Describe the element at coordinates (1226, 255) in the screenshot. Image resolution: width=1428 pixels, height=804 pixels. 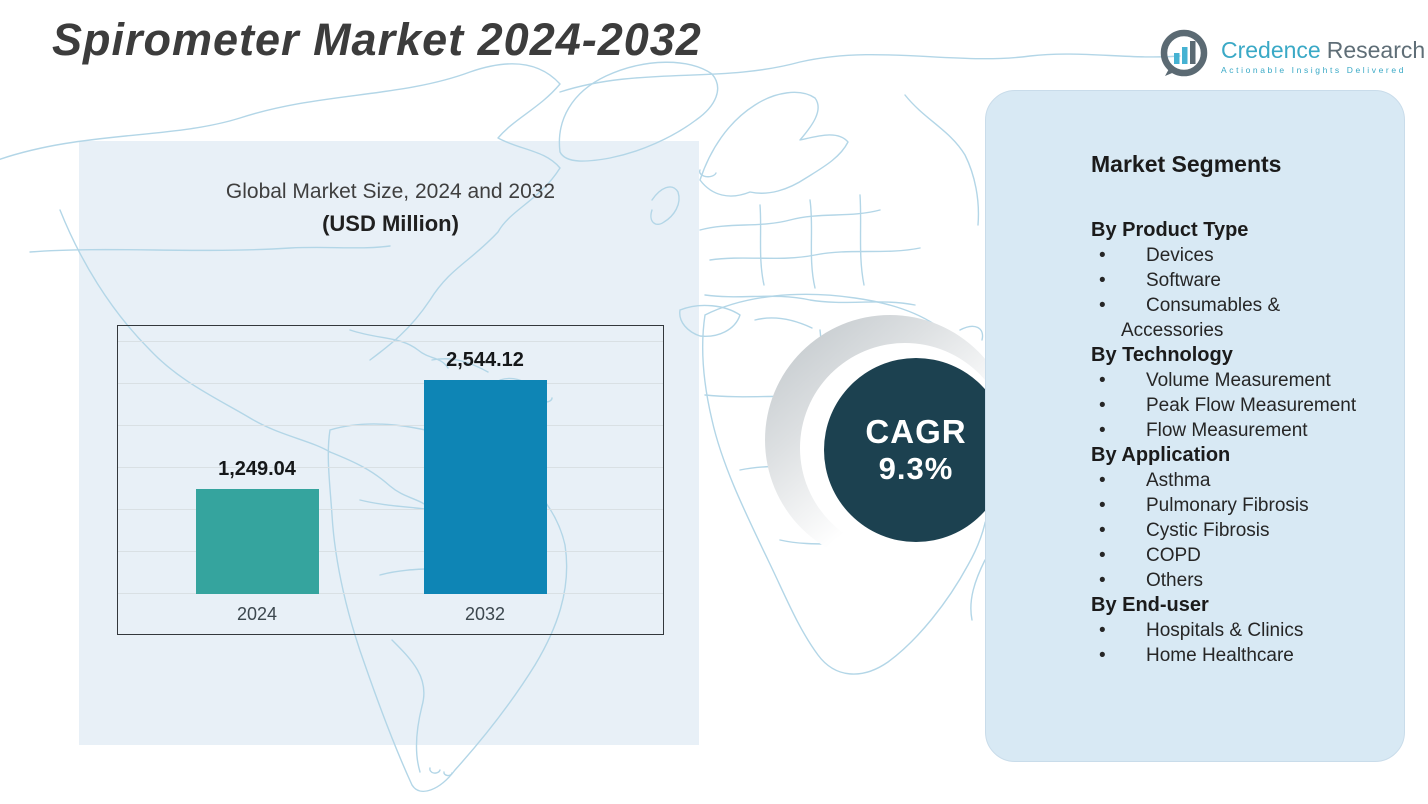
I see `segment-item: Devices` at that location.